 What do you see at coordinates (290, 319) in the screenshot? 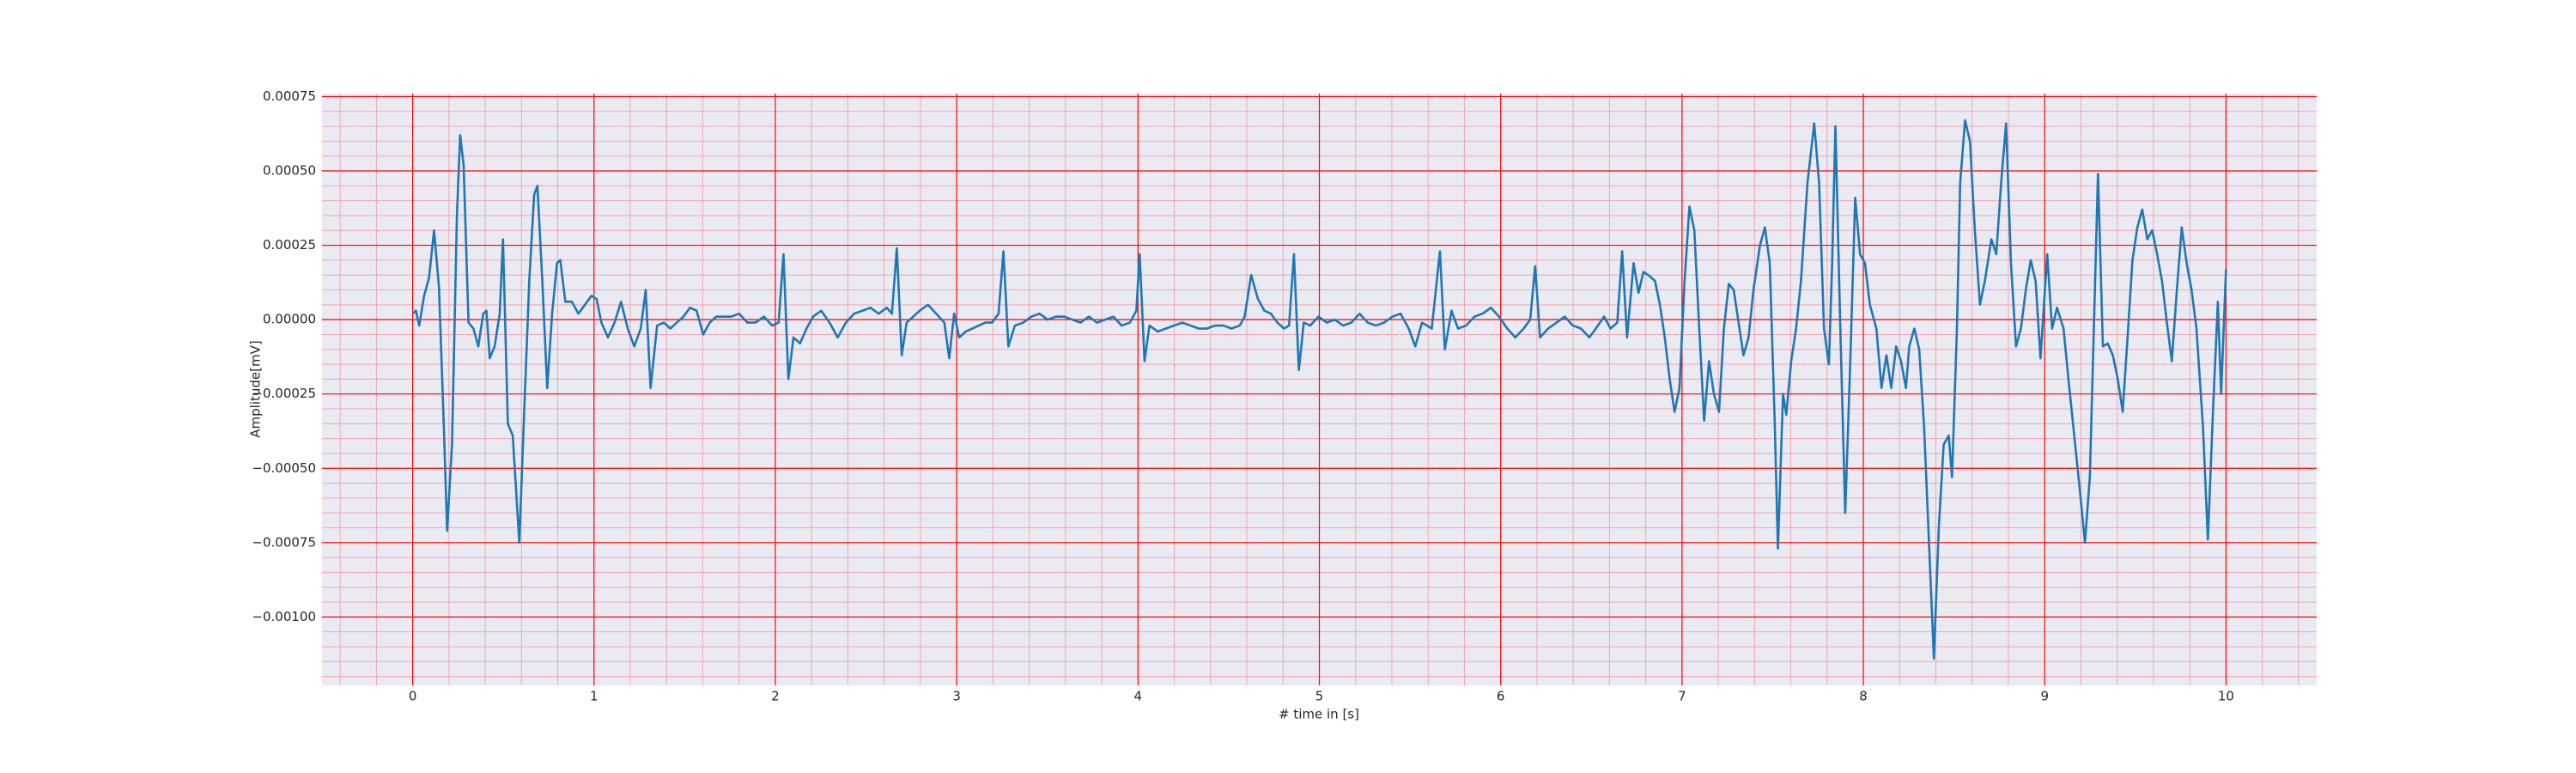
I see `y-tick-label: 0.00000` at bounding box center [290, 319].